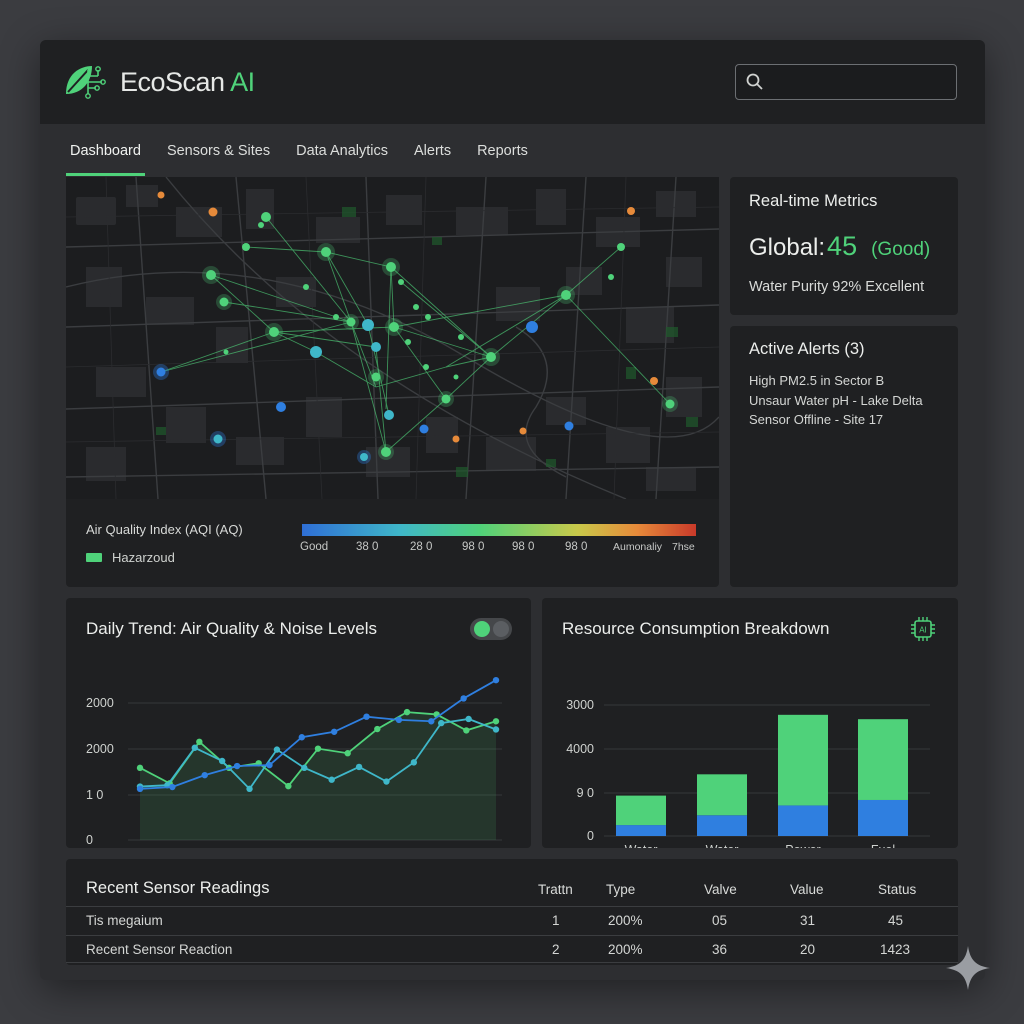 This screenshot has height=1024, width=1024. Describe the element at coordinates (857, 82) in the screenshot. I see `search-input` at that location.